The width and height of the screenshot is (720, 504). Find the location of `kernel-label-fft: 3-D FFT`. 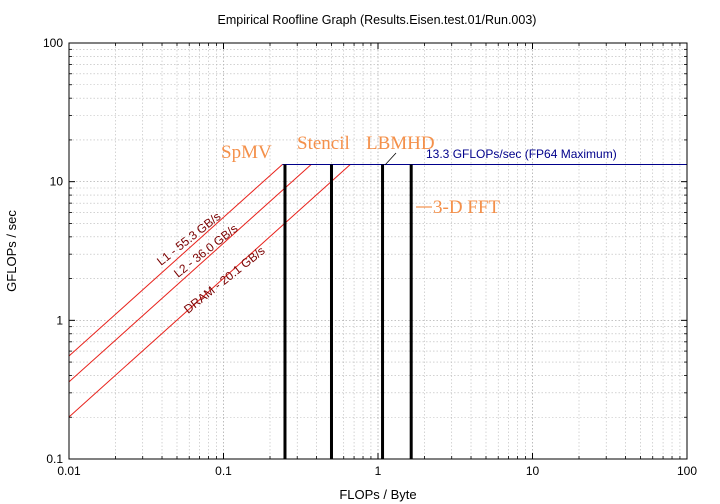

kernel-label-fft: 3-D FFT is located at coordinates (466, 207).